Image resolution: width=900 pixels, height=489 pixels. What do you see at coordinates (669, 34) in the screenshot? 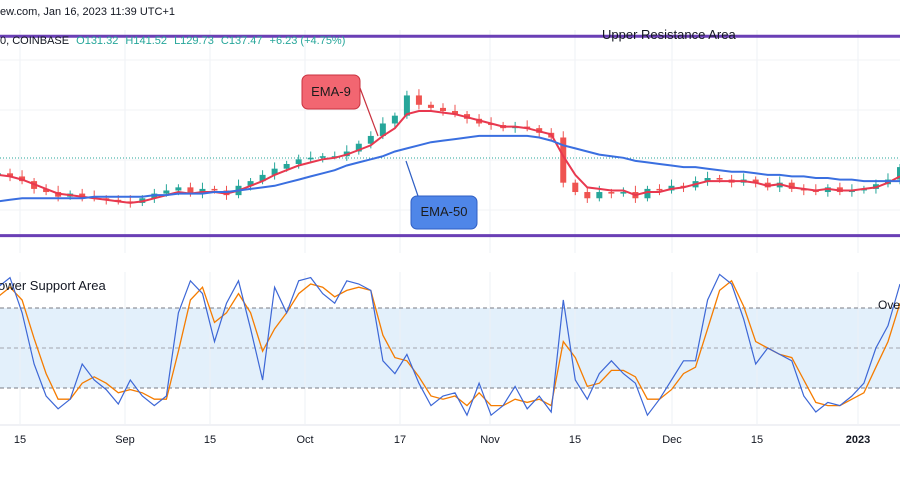
I see `upper-resistance-label: Upper Resistance Area` at bounding box center [669, 34].